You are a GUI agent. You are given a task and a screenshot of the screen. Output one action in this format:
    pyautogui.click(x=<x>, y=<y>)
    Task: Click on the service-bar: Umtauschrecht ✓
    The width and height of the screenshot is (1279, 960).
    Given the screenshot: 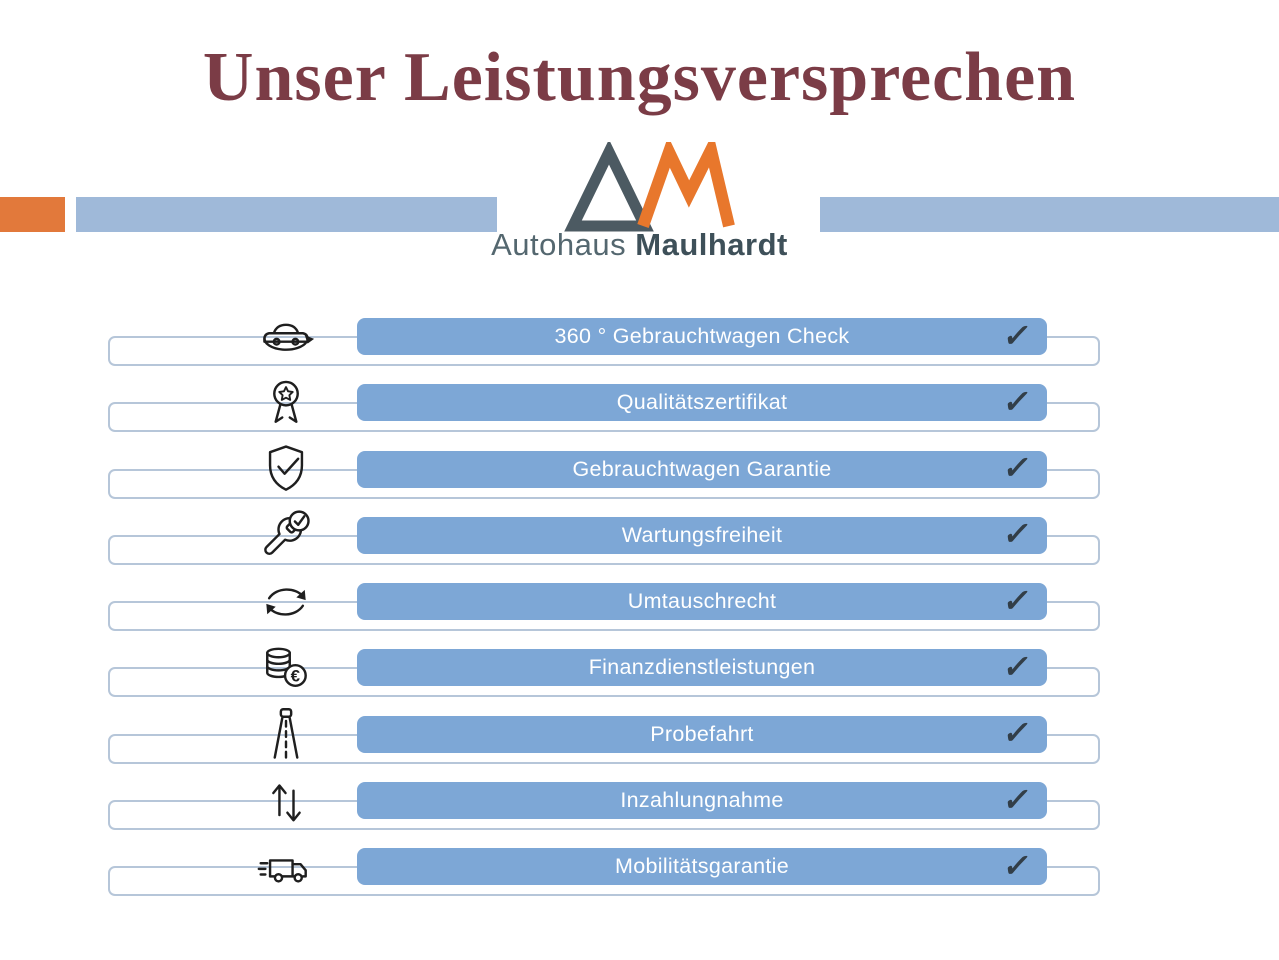 What is the action you would take?
    pyautogui.click(x=702, y=601)
    